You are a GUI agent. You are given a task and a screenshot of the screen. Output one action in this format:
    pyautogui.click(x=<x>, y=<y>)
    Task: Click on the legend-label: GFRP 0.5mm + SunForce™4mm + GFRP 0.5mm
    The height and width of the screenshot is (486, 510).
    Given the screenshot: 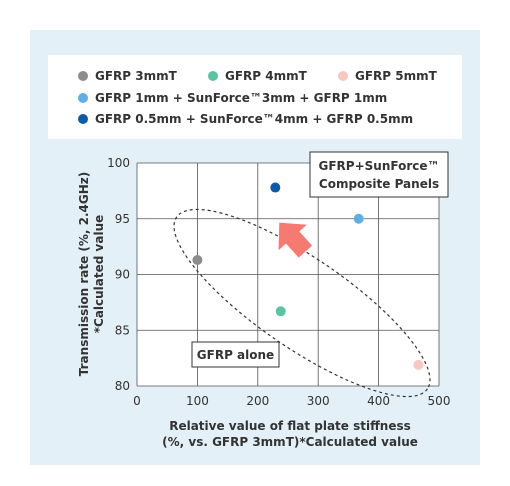 What is the action you would take?
    pyautogui.click(x=254, y=119)
    